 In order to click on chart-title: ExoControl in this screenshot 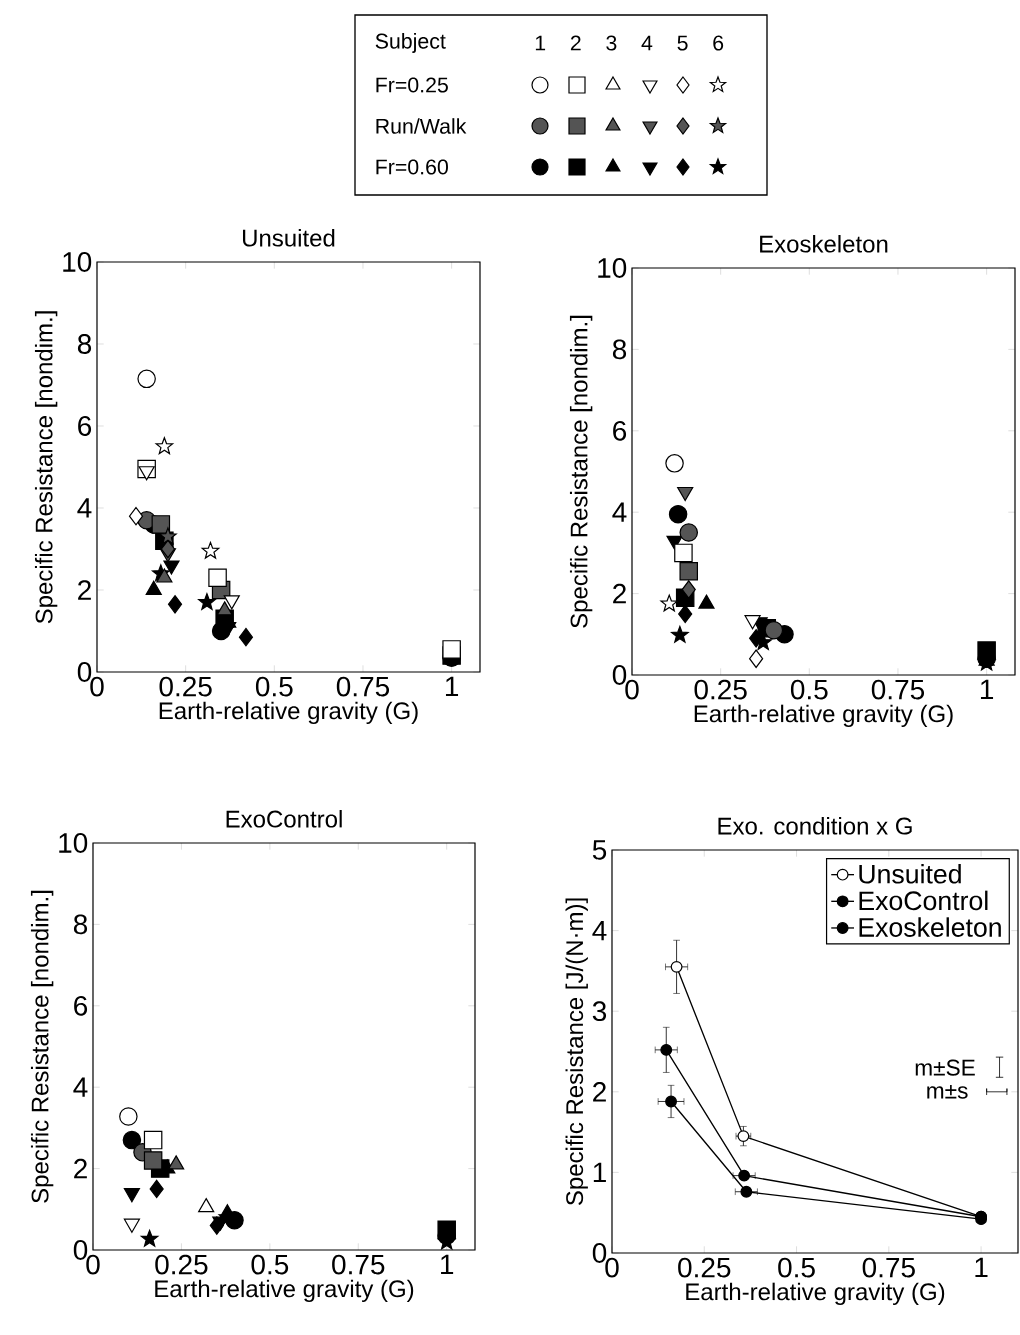, I will do `click(284, 818)`.